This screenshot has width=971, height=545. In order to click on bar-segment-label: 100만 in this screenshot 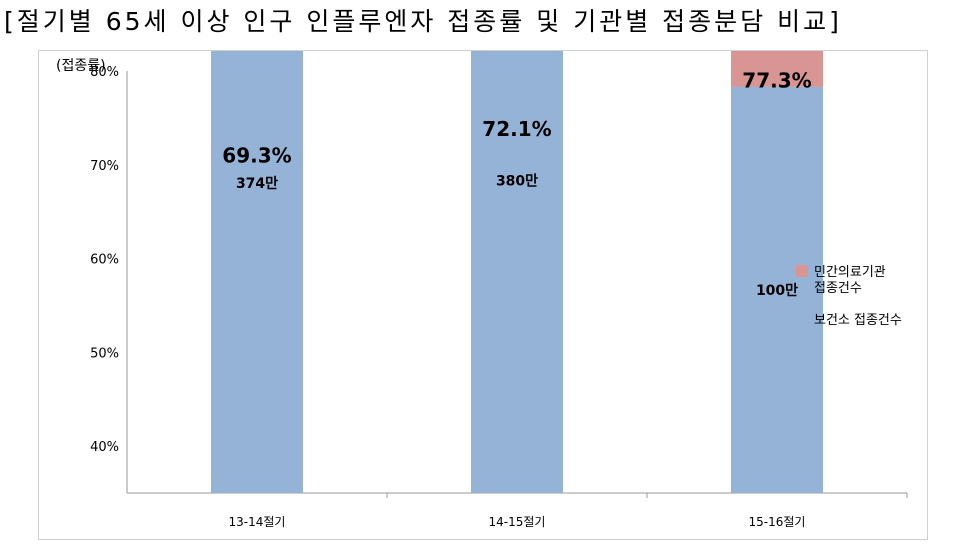, I will do `click(777, 291)`.